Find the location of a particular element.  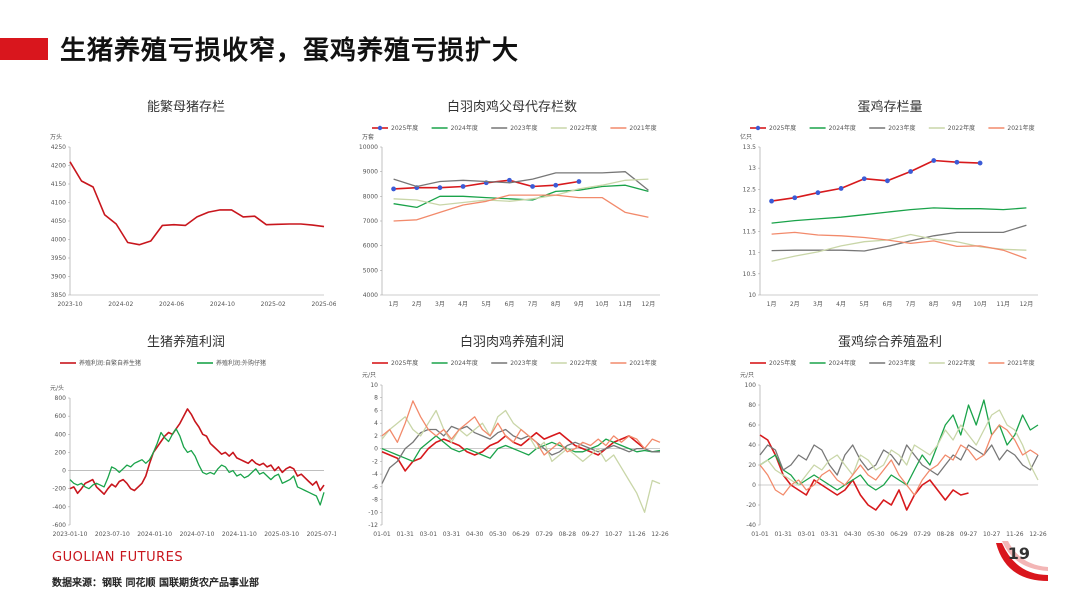

x-tick-label: 10-27 is located at coordinates (992, 534).